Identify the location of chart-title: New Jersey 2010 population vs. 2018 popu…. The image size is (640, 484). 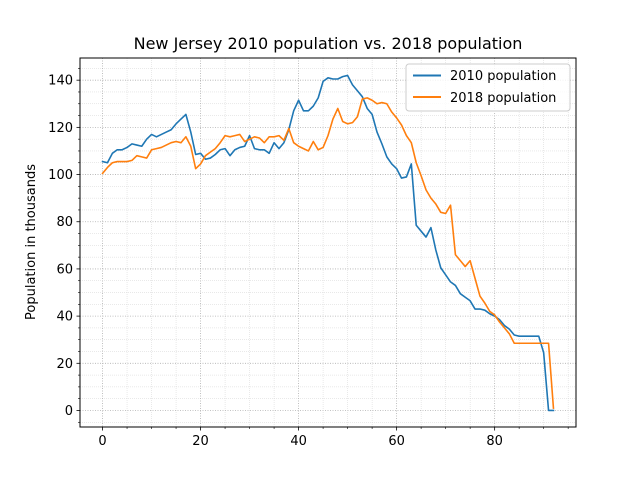
(328, 43).